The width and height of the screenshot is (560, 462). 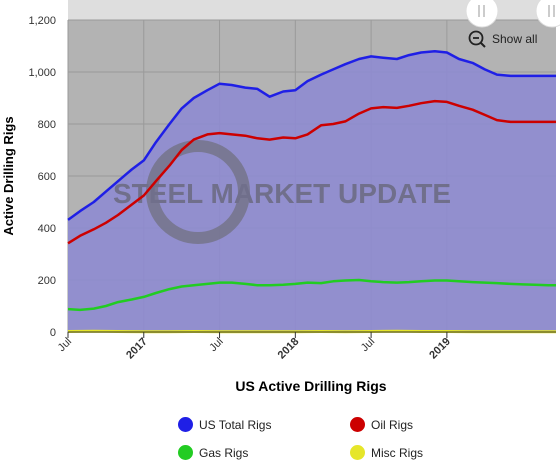 What do you see at coordinates (47, 177) in the screenshot?
I see `y-tick-label: 600` at bounding box center [47, 177].